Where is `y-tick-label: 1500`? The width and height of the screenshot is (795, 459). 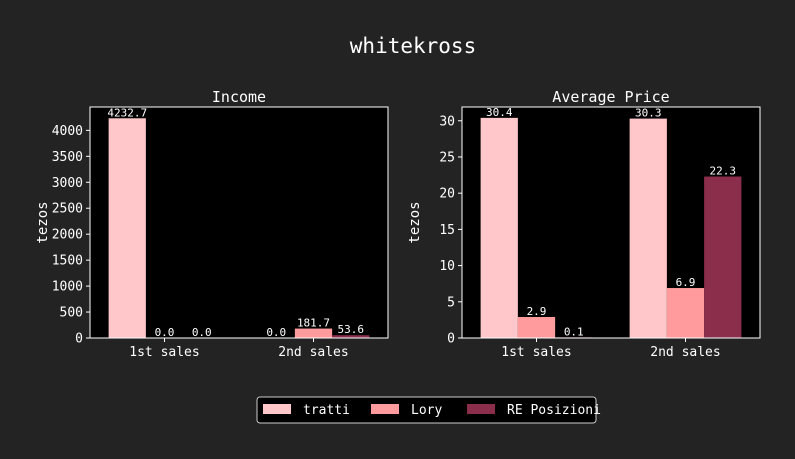 y-tick-label: 1500 is located at coordinates (67, 261).